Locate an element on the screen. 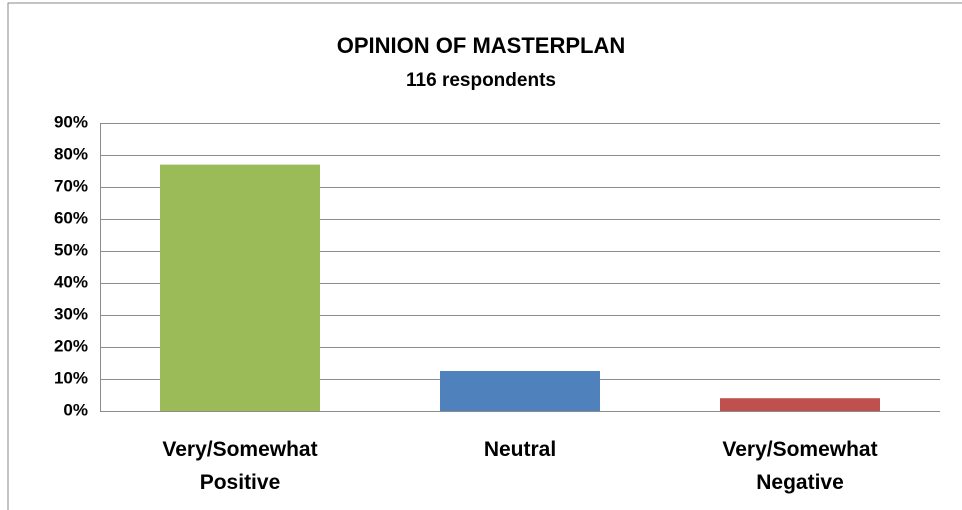 This screenshot has height=510, width=962. y-tick-label: 0% is located at coordinates (75, 409).